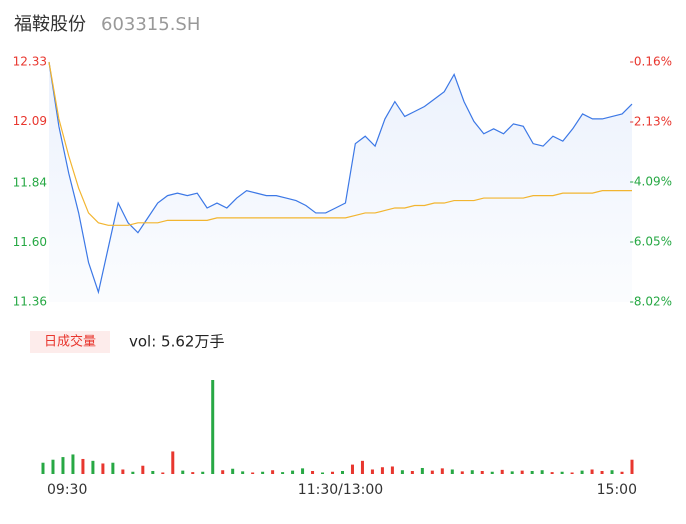 The height and width of the screenshot is (524, 686). Describe the element at coordinates (651, 182) in the screenshot. I see `y2-tick-label: -4.09%` at that location.